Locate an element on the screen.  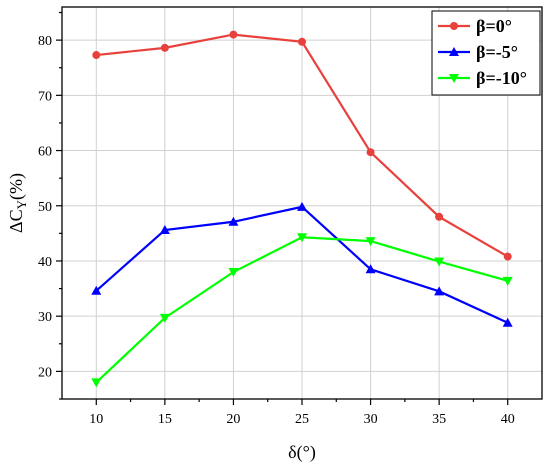
x-axis-title: δ(°) is located at coordinates (302, 452).